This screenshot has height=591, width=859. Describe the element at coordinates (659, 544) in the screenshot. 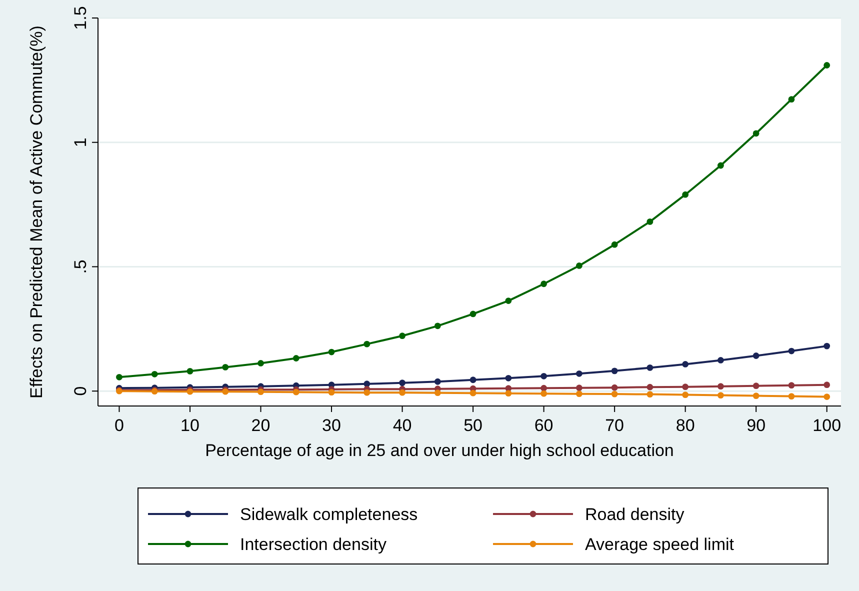

I see `legend-label: Average speed limit` at that location.